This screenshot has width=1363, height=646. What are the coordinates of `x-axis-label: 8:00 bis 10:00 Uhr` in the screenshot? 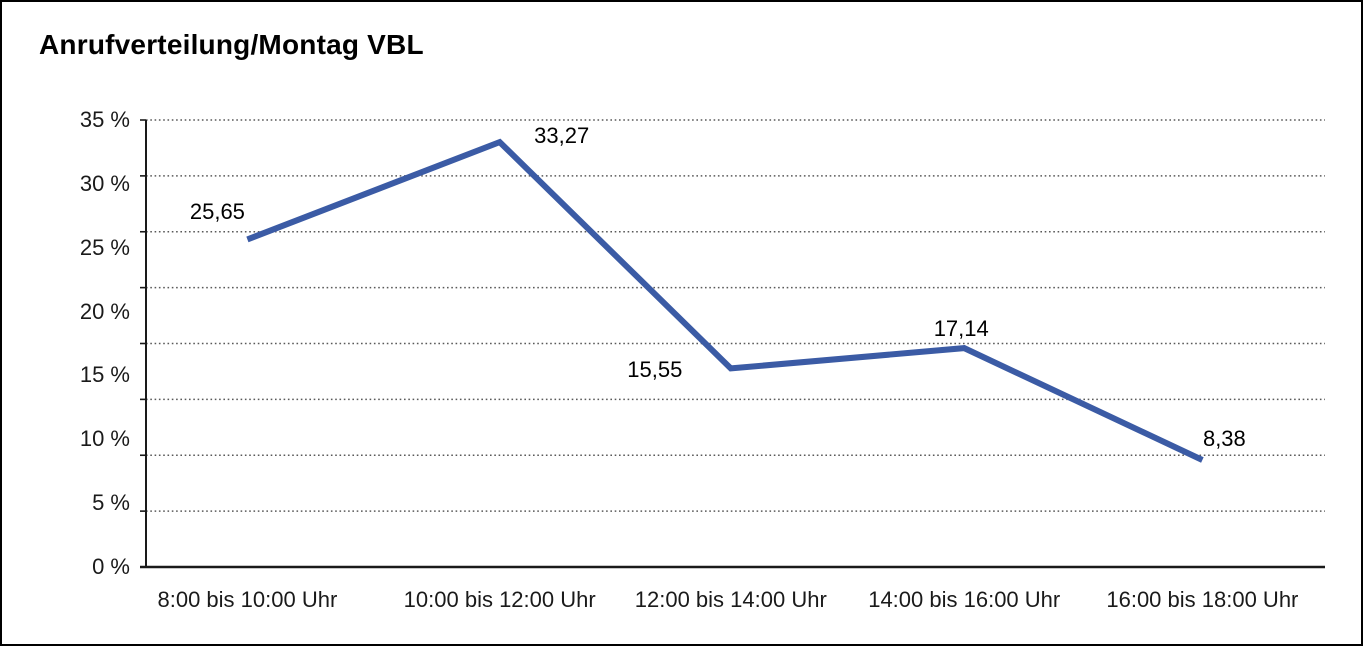 It's located at (247, 599).